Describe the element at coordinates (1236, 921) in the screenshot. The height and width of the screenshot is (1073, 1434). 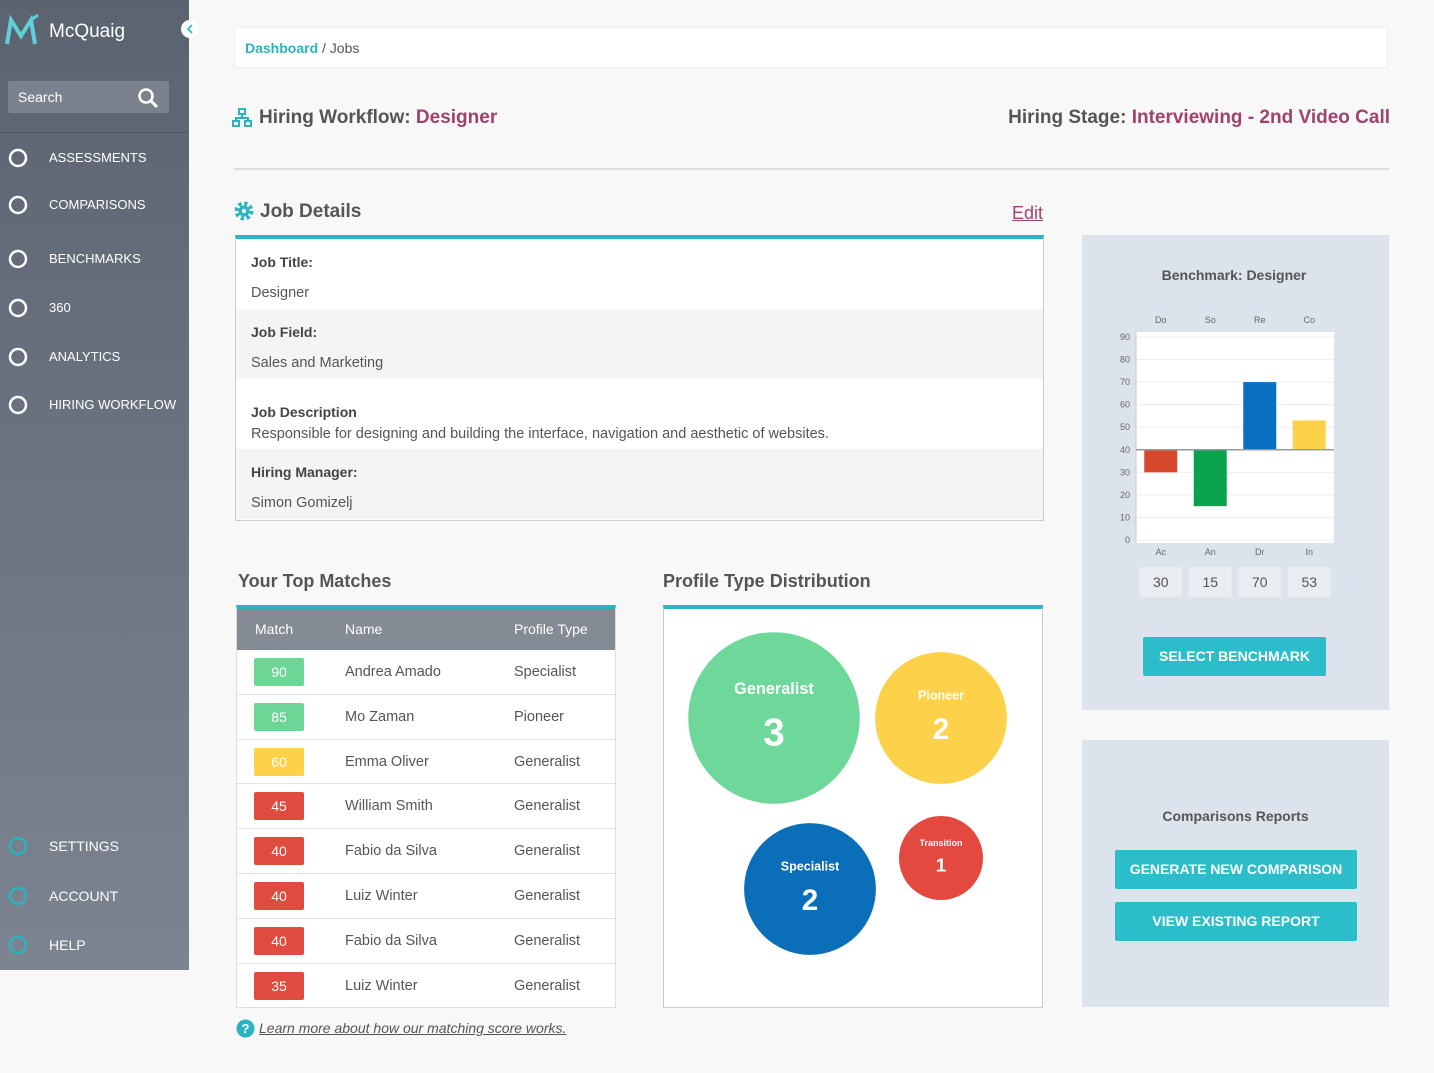
I see `view-report-button: VIEW EXISTING REPORT` at that location.